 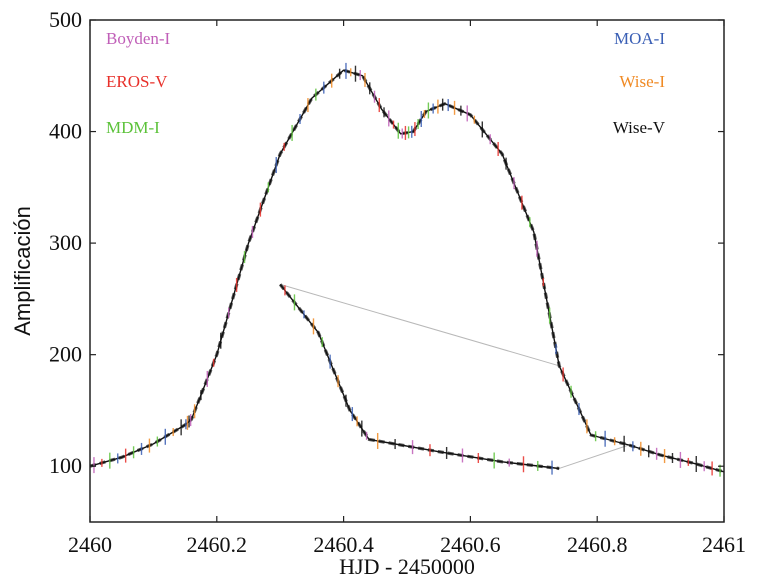 I want to click on x-tick-label: 2461, so click(x=724, y=544).